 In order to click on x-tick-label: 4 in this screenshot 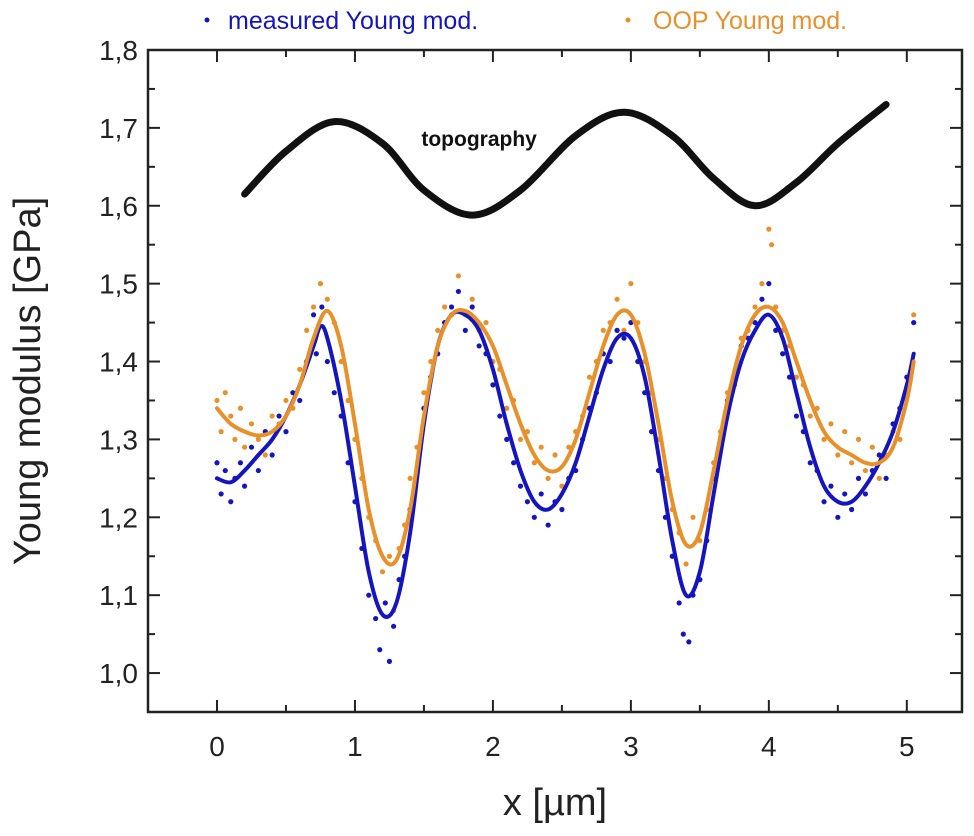, I will do `click(769, 746)`.